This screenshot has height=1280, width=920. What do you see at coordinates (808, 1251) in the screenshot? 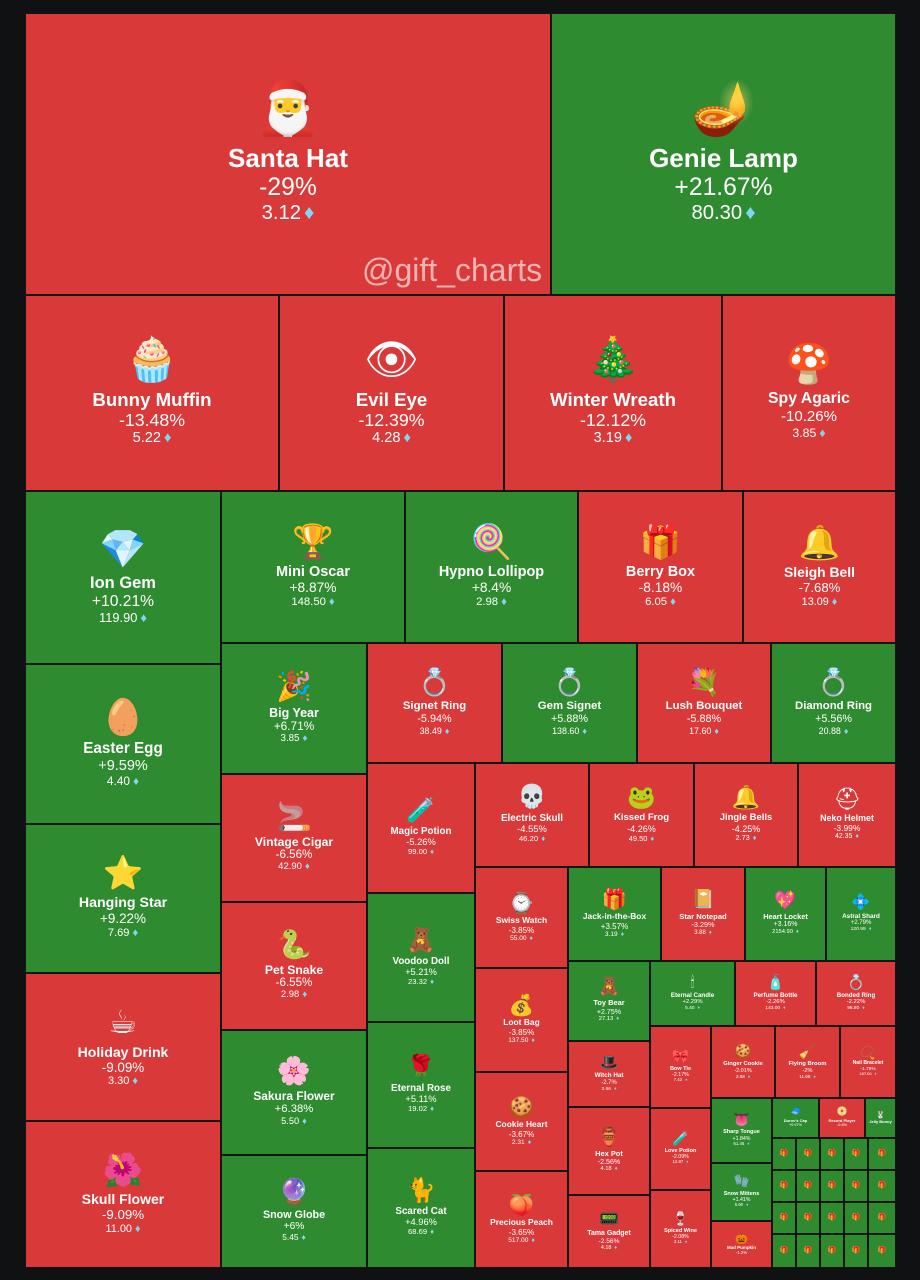
I see `tile-gift-75: 🎁` at bounding box center [808, 1251].